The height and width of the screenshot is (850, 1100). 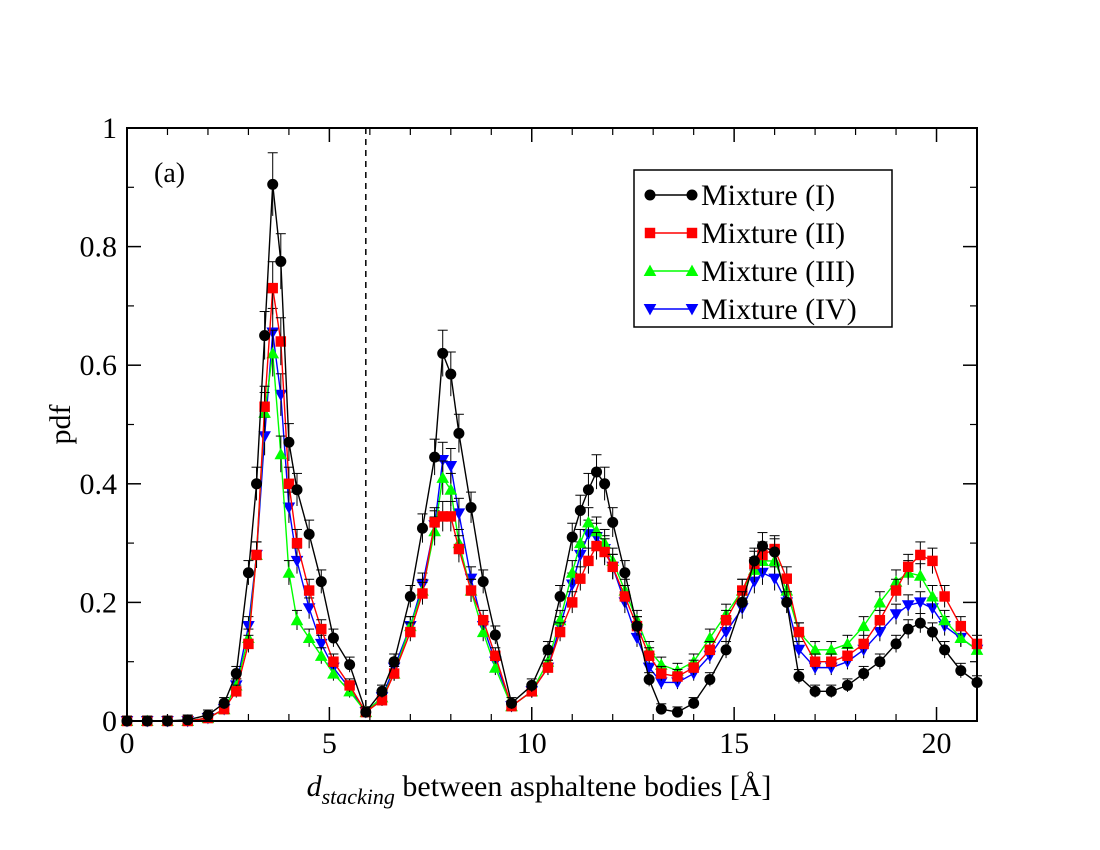 What do you see at coordinates (99, 247) in the screenshot?
I see `y-tick-label: 0.8` at bounding box center [99, 247].